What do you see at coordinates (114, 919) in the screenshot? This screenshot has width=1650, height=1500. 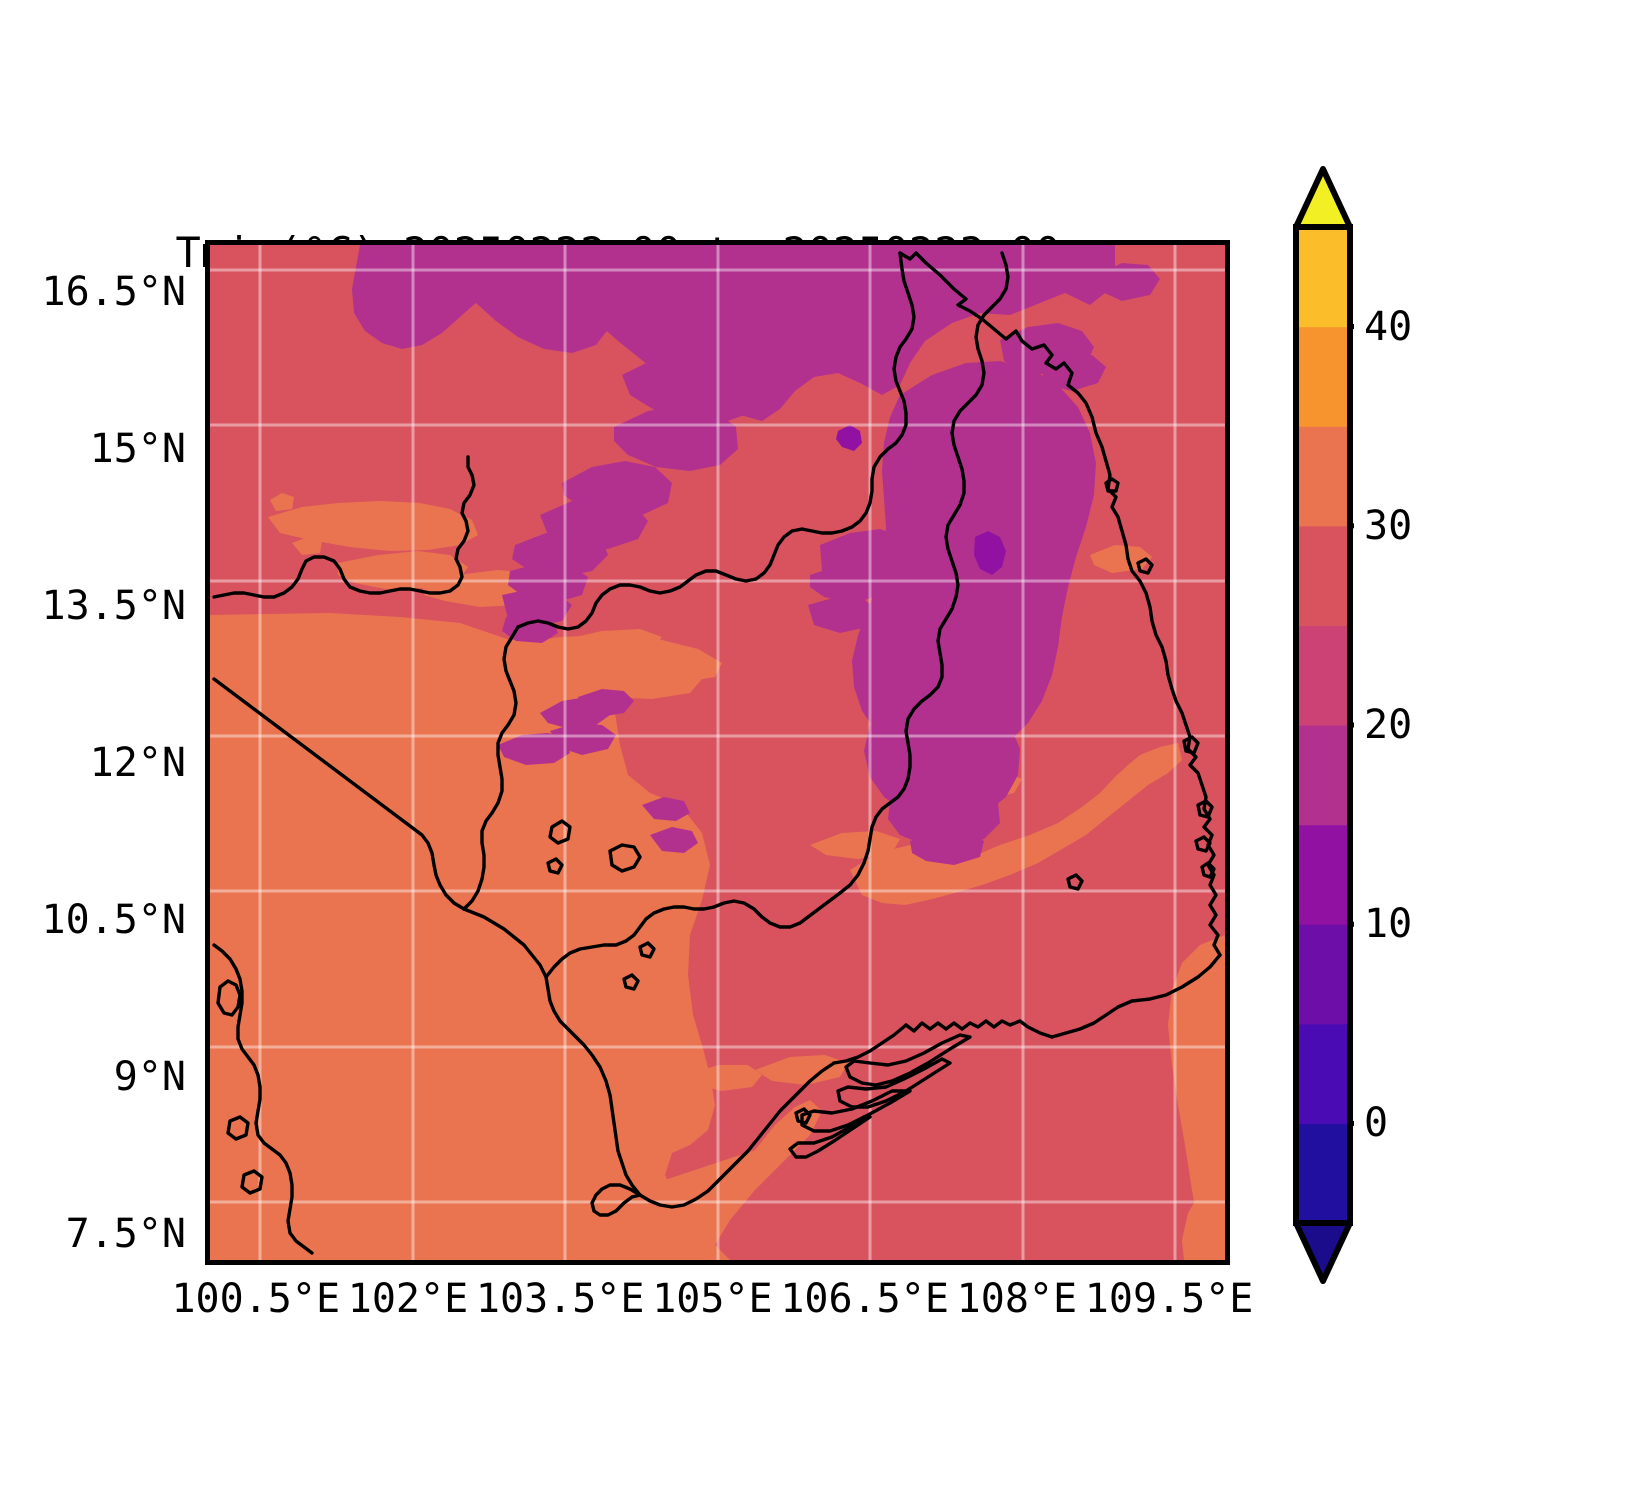 I see `y-tick-label-4: 10.5°N` at bounding box center [114, 919].